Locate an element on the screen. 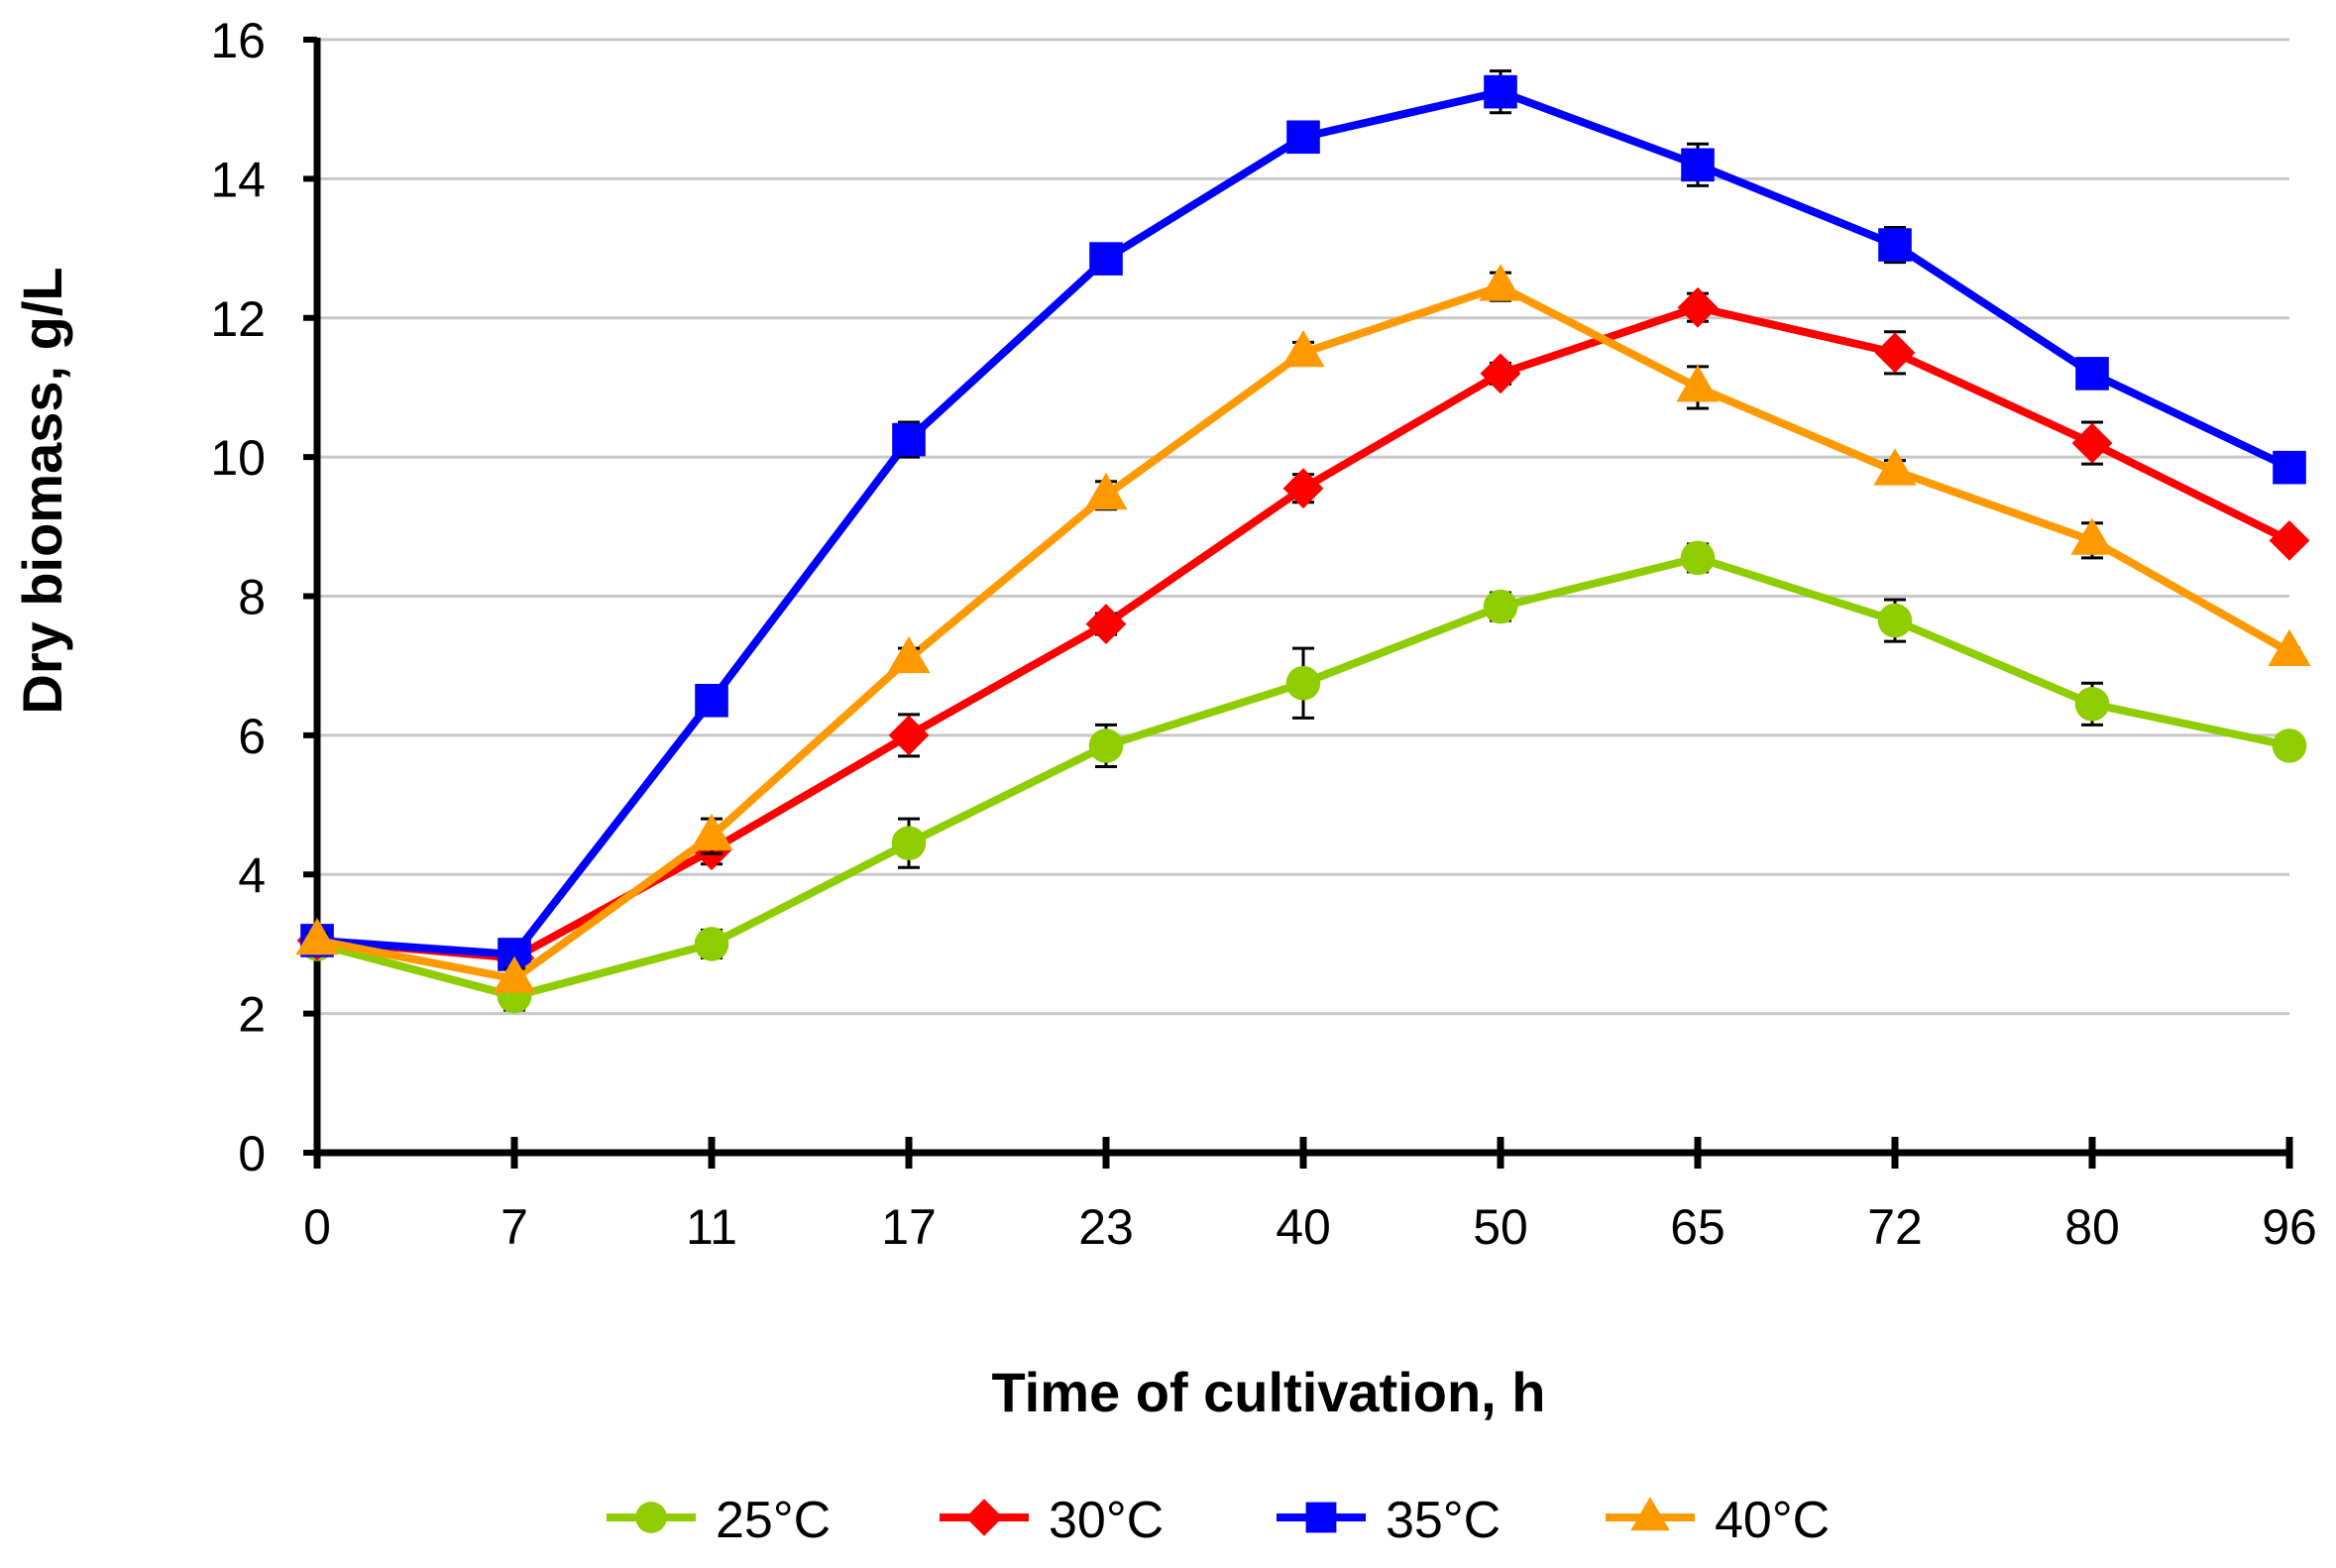  legend: 25°C 30°C 35°C 40°C is located at coordinates (1218, 1520).